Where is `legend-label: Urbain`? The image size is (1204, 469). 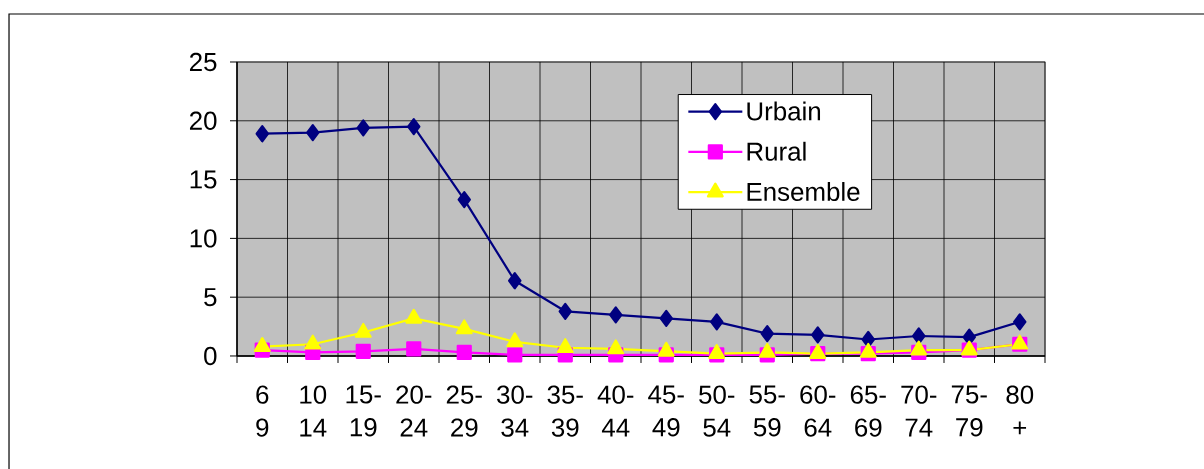 legend-label: Urbain is located at coordinates (784, 111).